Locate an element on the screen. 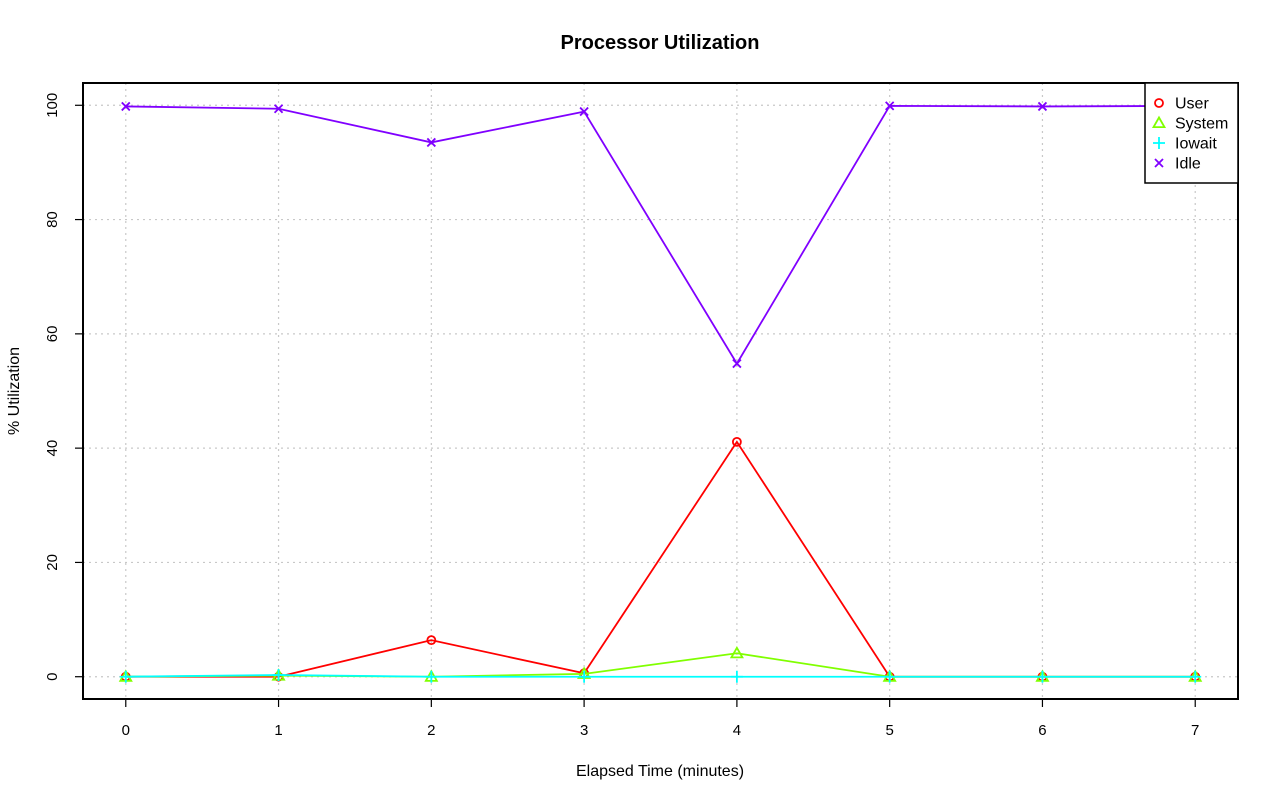  y-tick-label: 100 is located at coordinates (52, 105).